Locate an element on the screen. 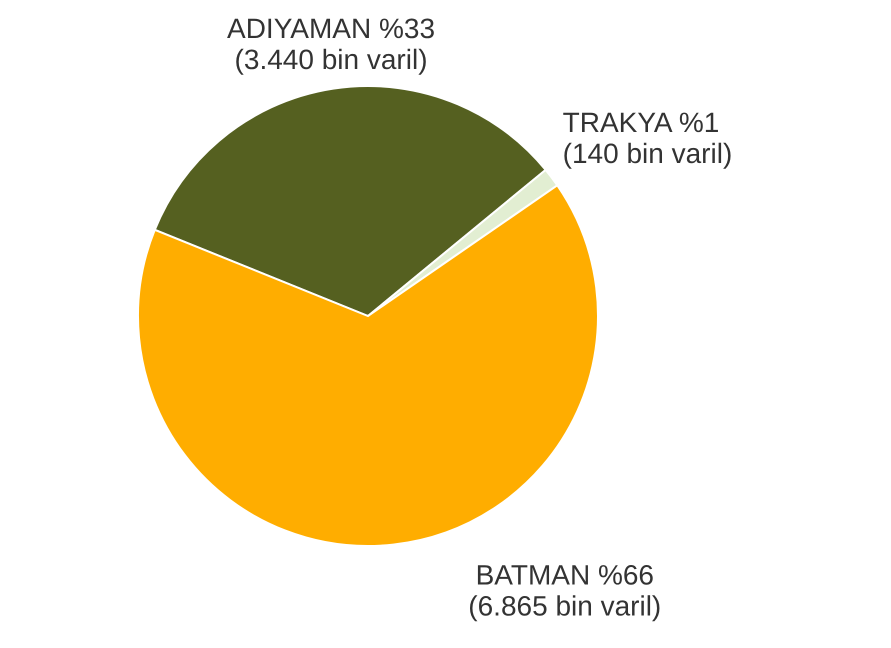  slice-label: TRAKYA %1 (140 bin varil) is located at coordinates (647, 138).